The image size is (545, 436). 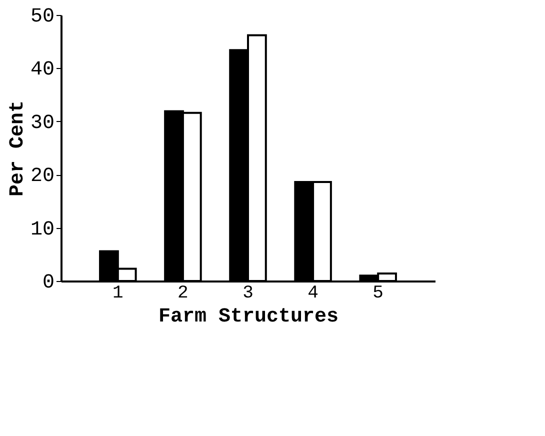 I want to click on x-tick-label: 3, so click(x=248, y=294).